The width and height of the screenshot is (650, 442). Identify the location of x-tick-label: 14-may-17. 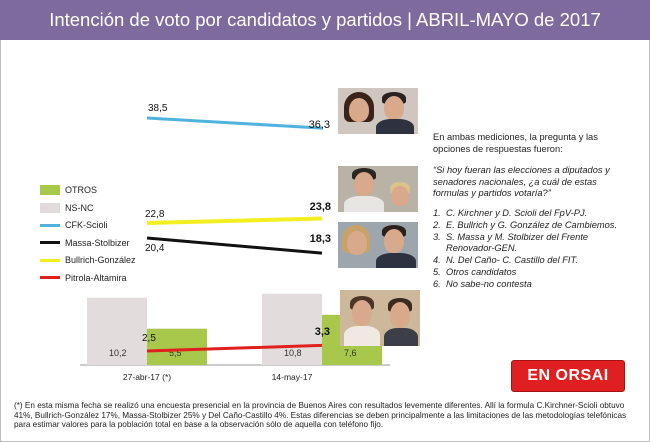
(292, 377).